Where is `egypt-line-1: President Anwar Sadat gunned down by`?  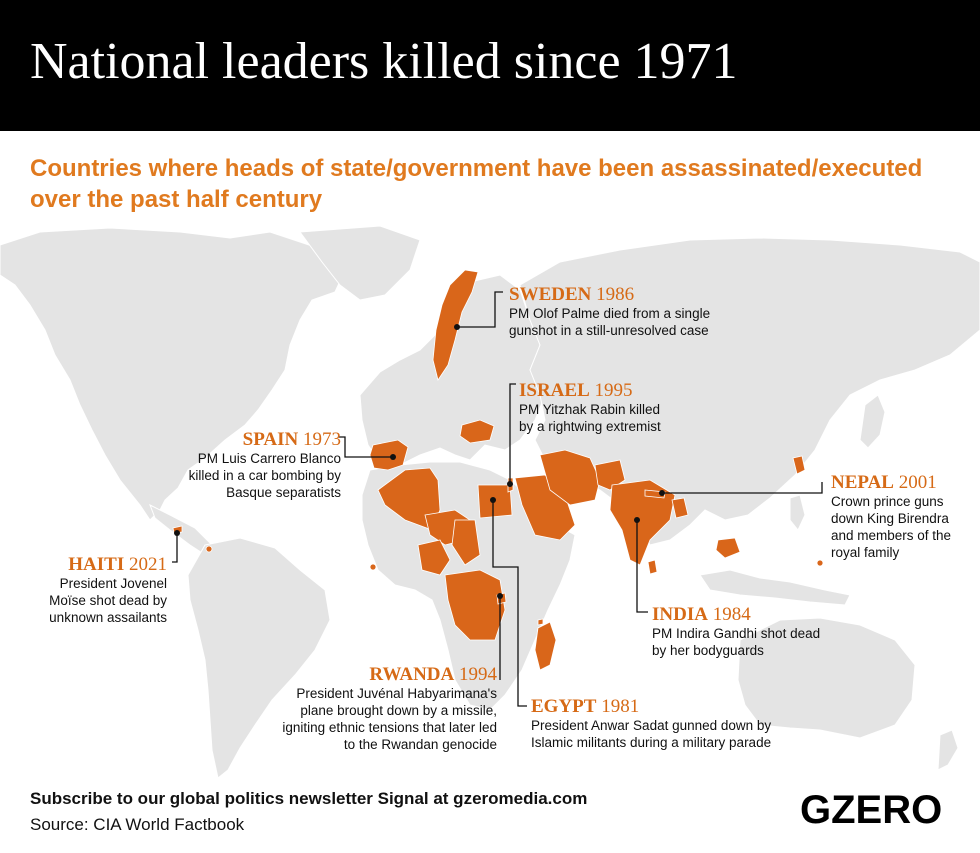
egypt-line-1: President Anwar Sadat gunned down by is located at coordinates (651, 725).